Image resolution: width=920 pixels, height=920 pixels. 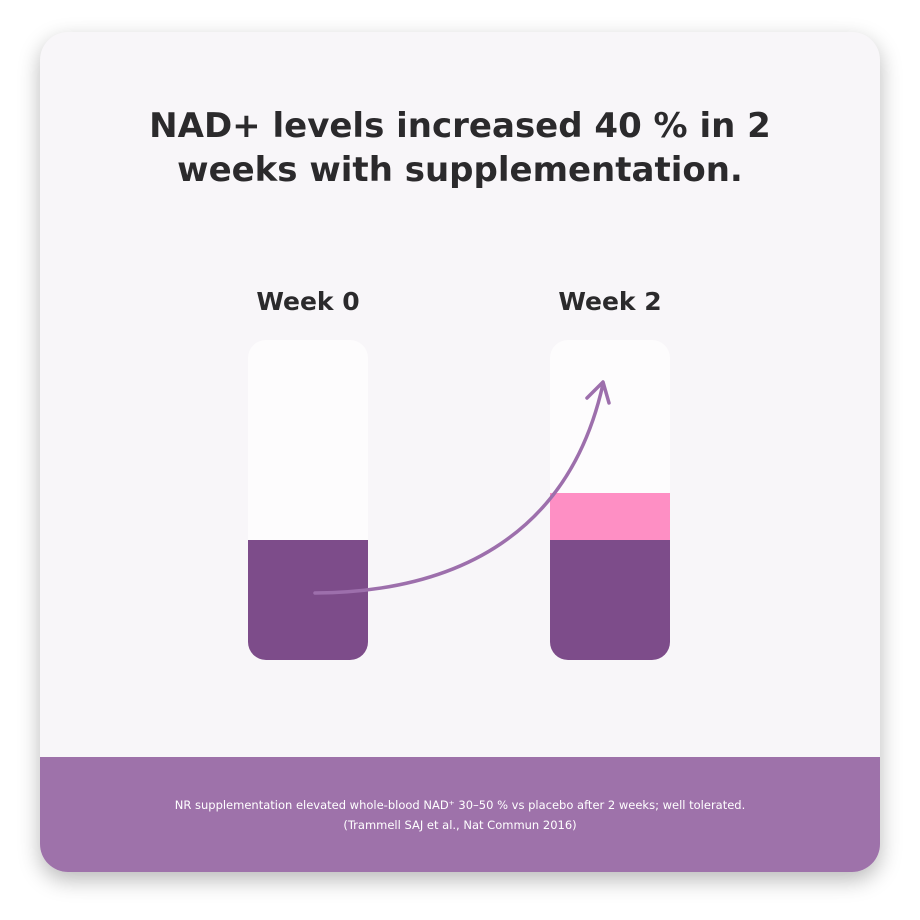 I want to click on increase-fill, so click(x=610, y=516).